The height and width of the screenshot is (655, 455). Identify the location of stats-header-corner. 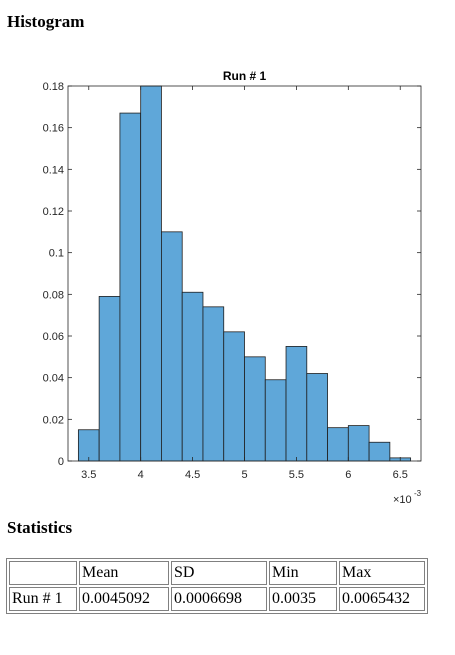
(43, 573).